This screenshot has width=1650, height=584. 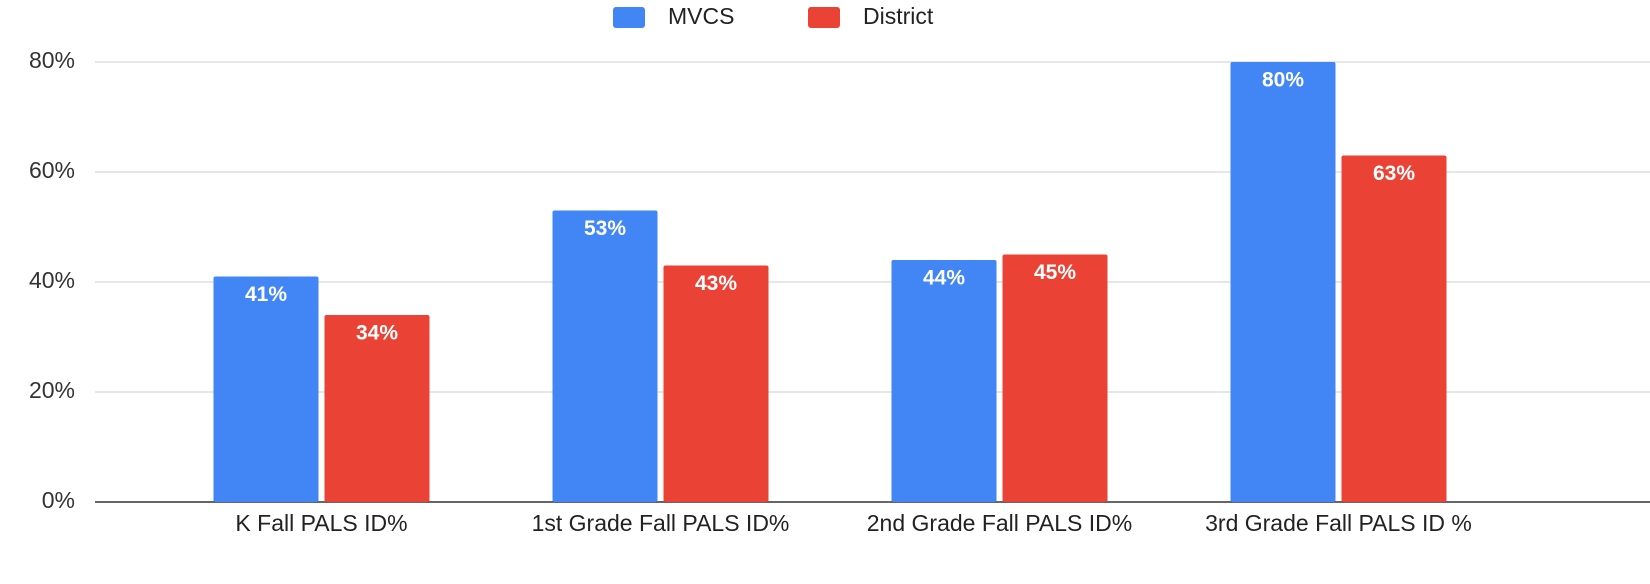 I want to click on y-tick-label: 0%, so click(x=58, y=500).